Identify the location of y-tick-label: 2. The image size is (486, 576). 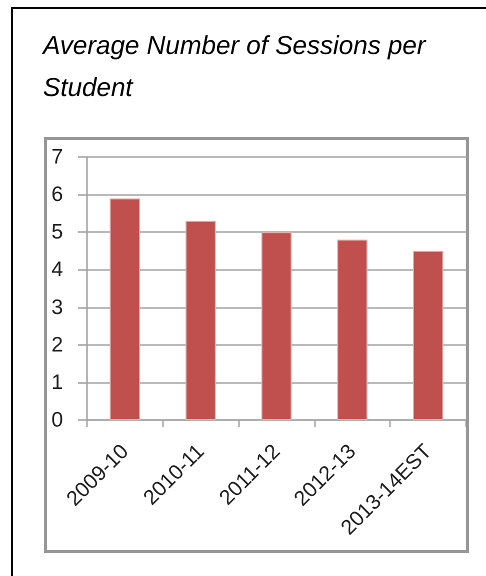
(57, 344).